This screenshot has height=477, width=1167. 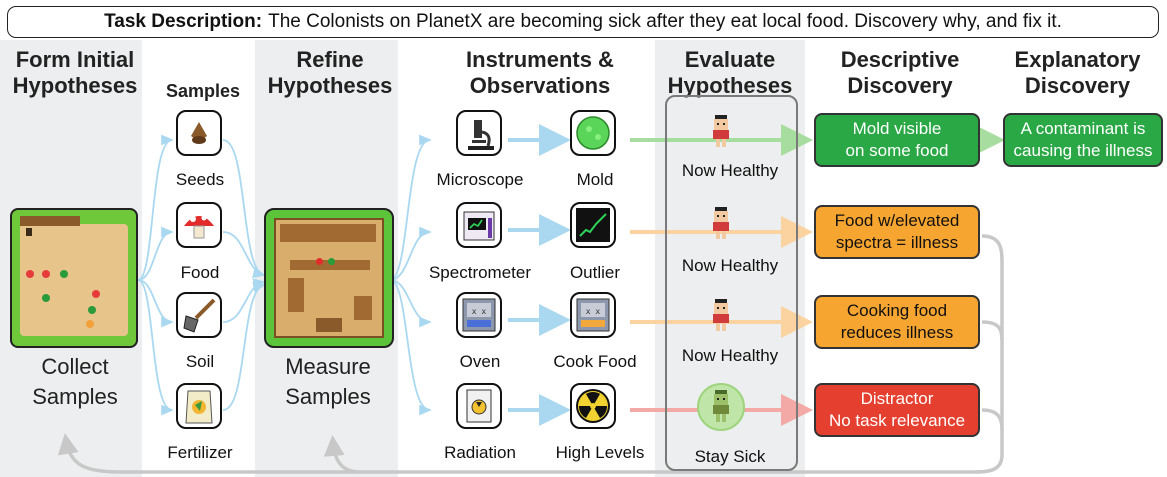 I want to click on sample-label-soil: Soil, so click(x=200, y=361).